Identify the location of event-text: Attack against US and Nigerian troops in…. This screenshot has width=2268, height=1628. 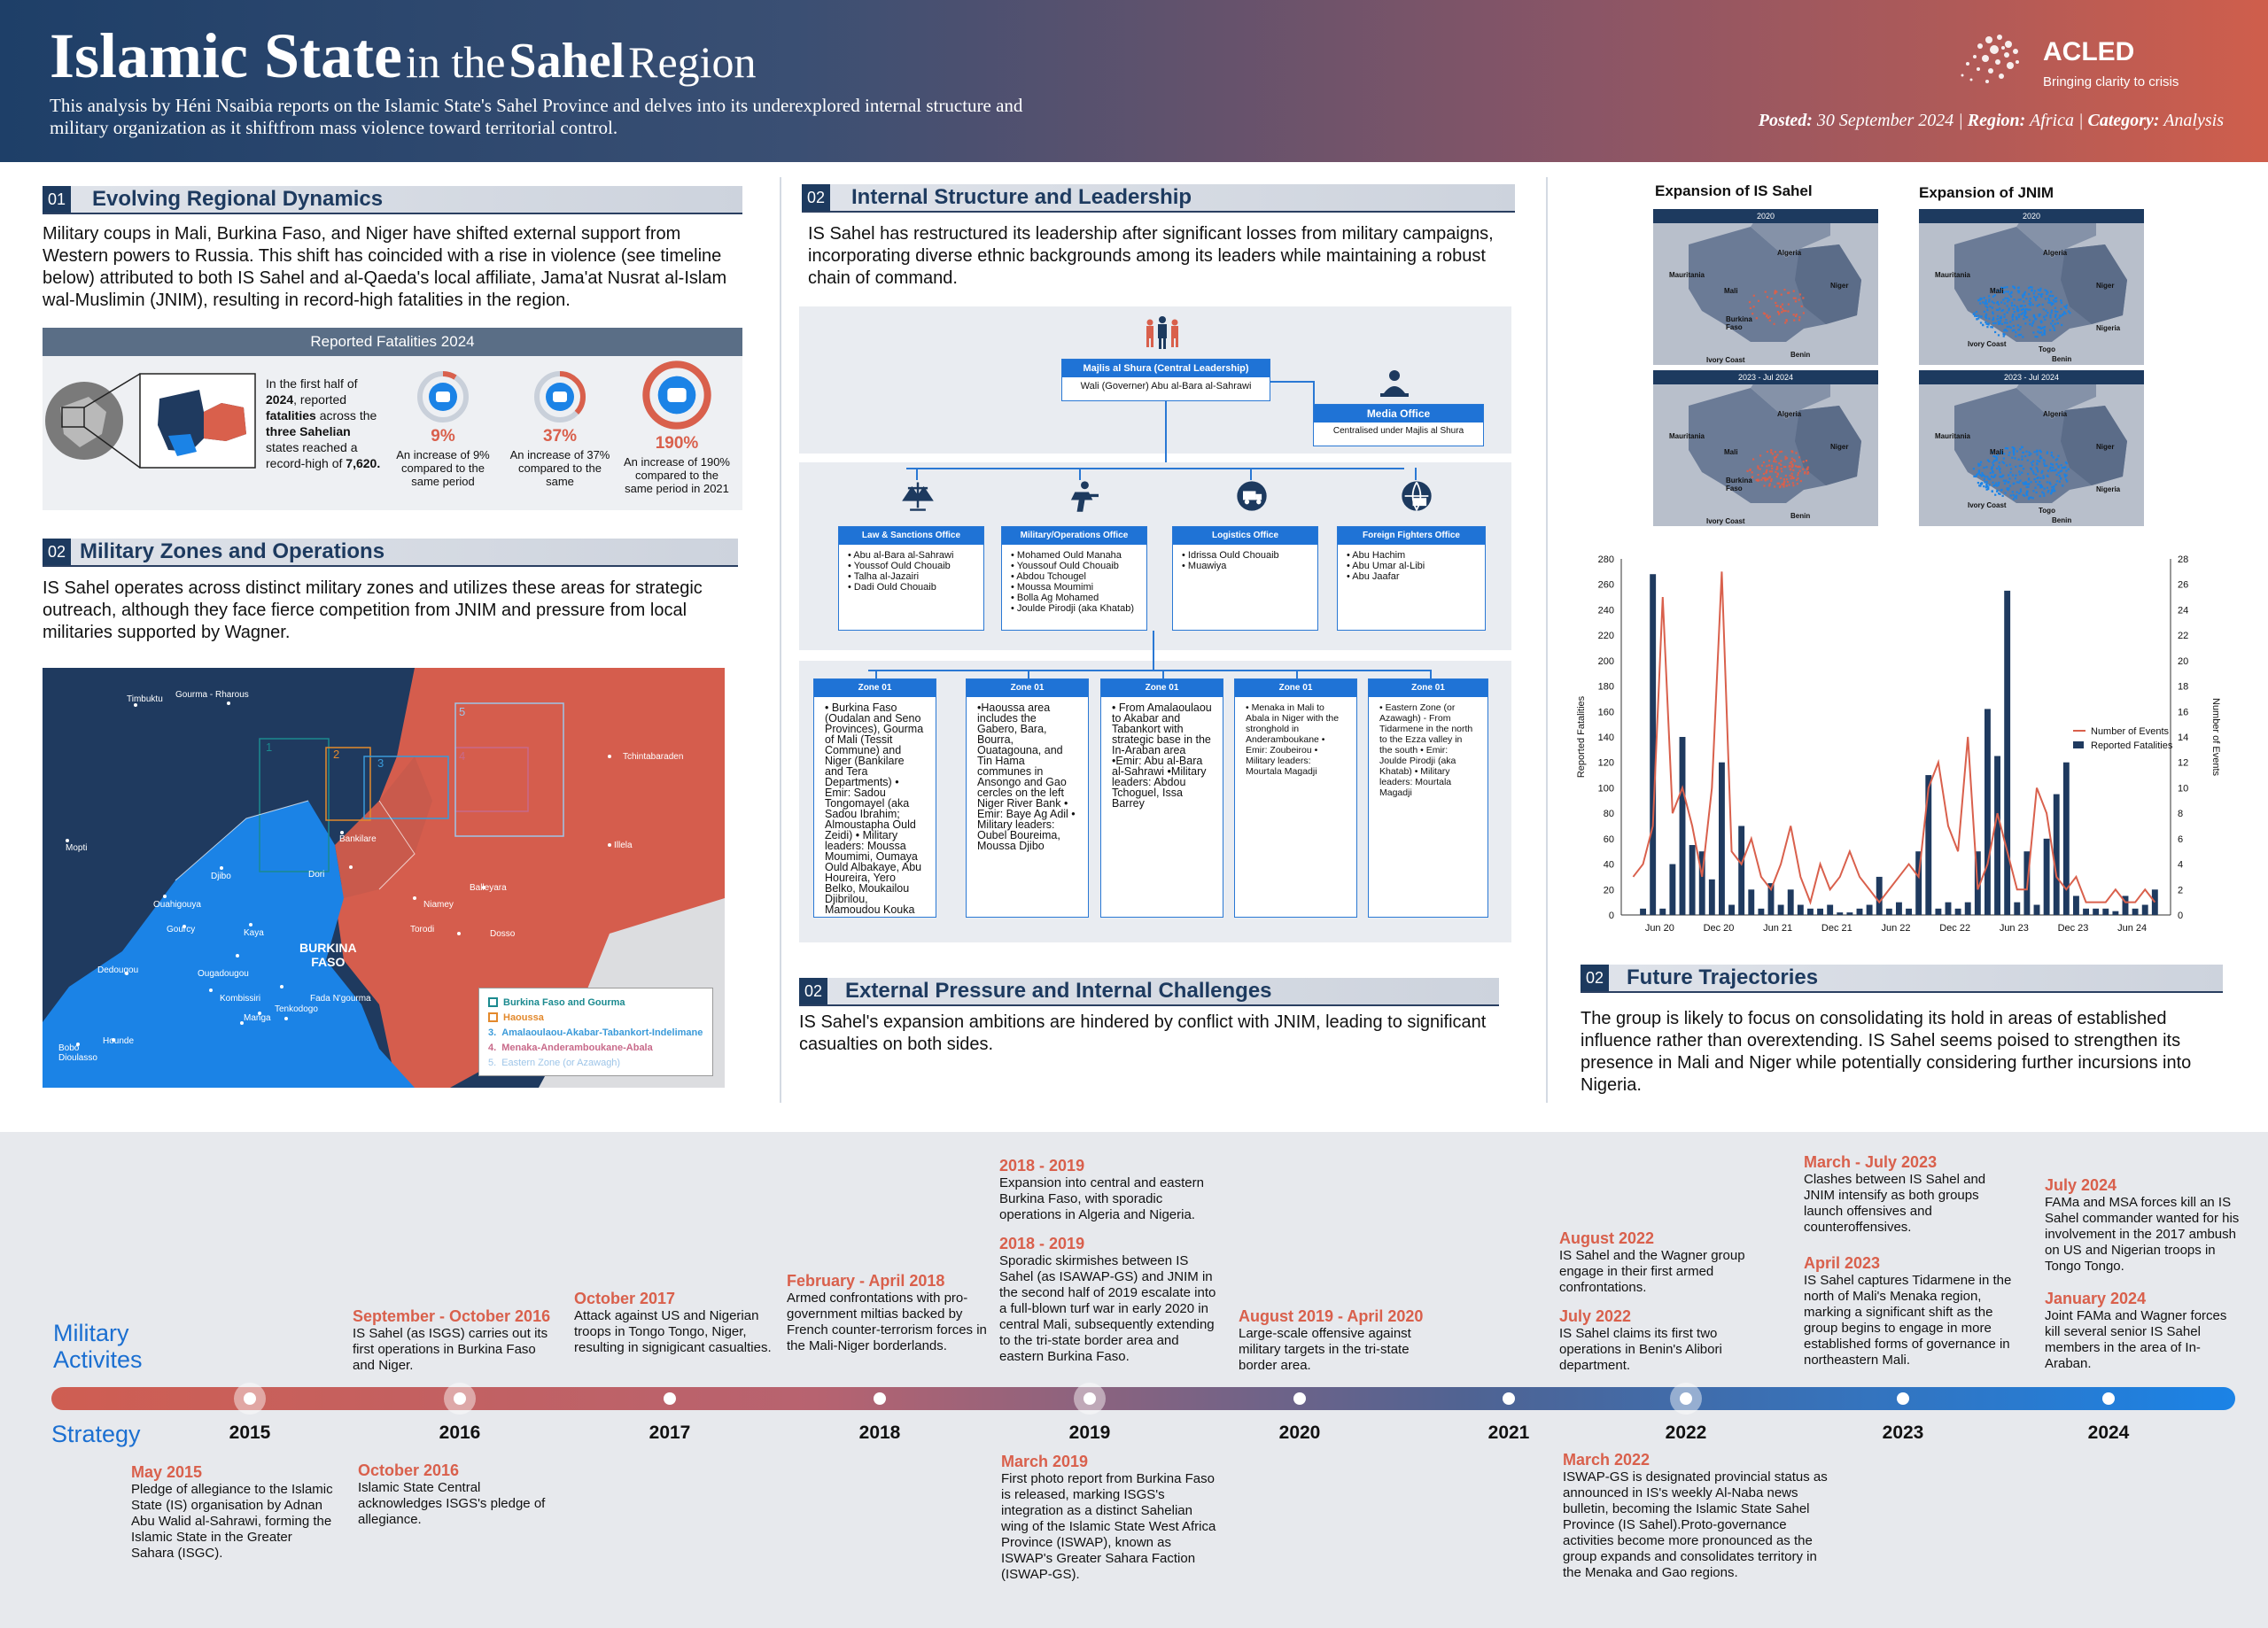
(673, 1331).